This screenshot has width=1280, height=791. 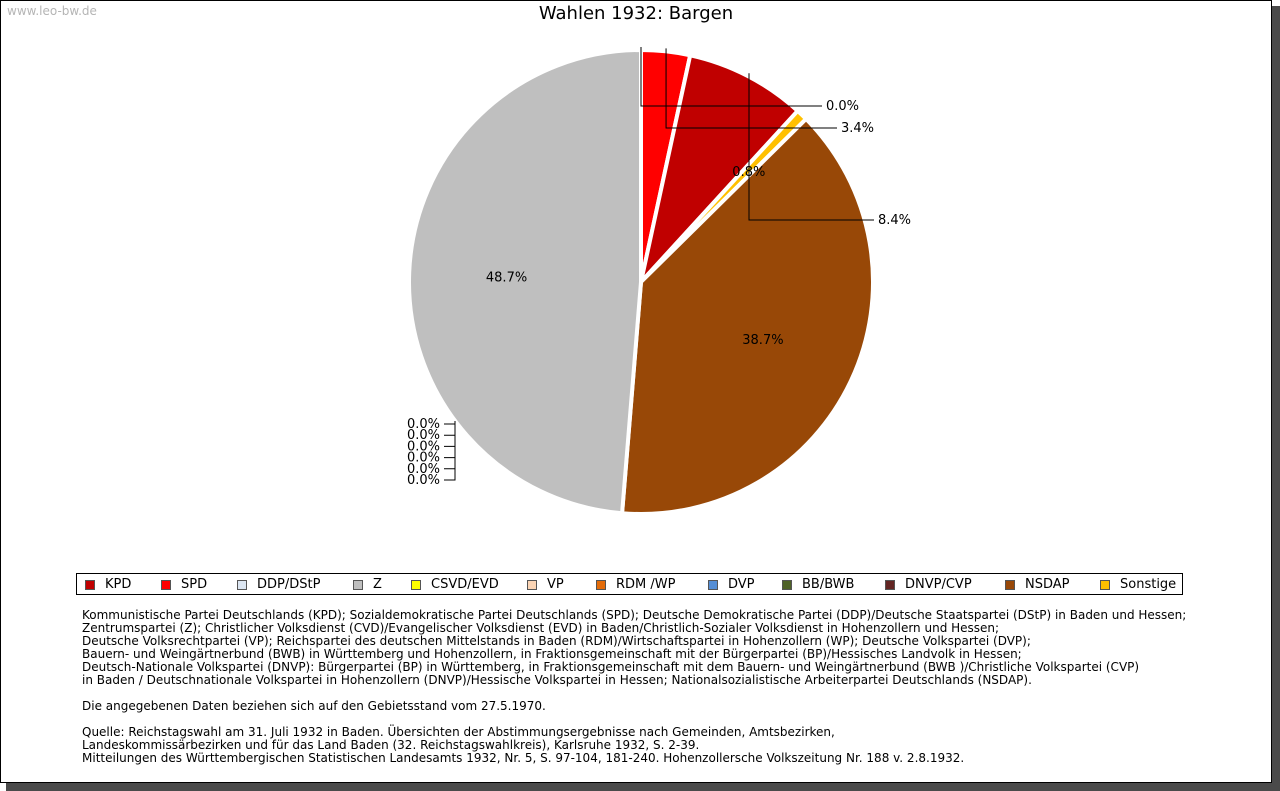 What do you see at coordinates (423, 458) in the screenshot?
I see `slice-label-dvp: 0.0%` at bounding box center [423, 458].